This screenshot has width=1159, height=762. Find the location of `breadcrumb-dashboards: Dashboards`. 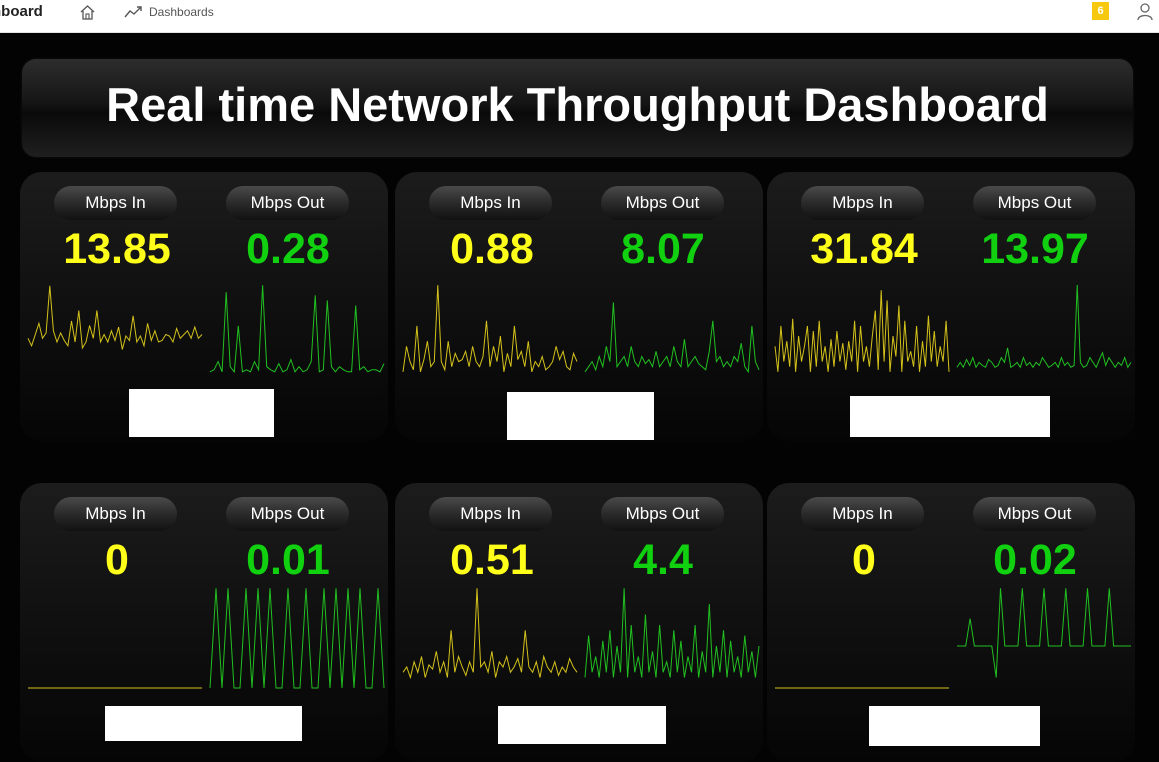

breadcrumb-dashboards: Dashboards is located at coordinates (181, 12).